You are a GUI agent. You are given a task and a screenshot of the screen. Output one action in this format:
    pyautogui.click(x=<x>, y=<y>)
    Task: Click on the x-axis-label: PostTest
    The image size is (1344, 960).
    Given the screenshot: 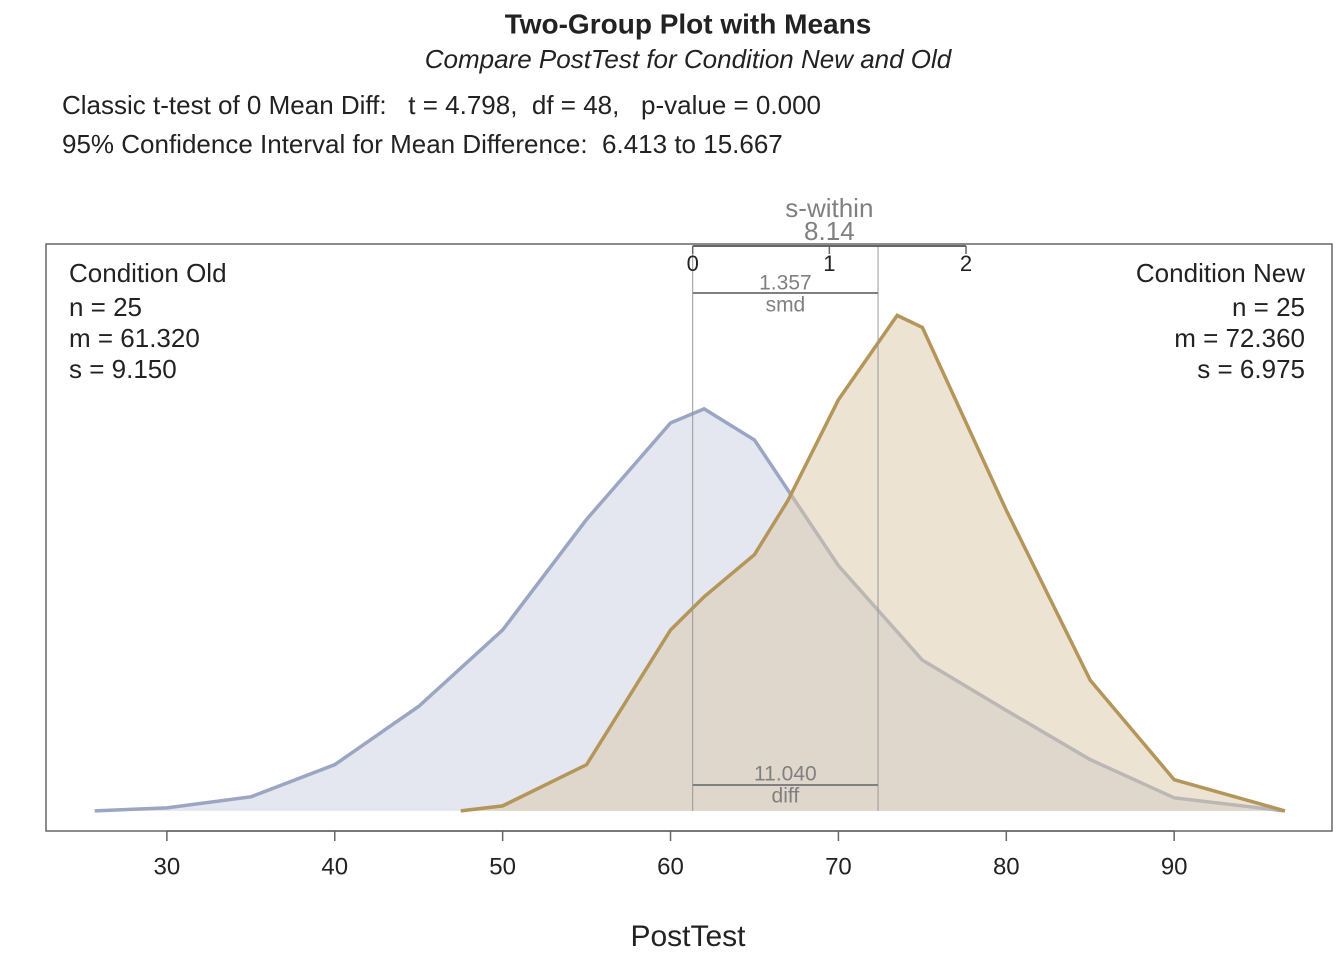 What is the action you would take?
    pyautogui.click(x=688, y=936)
    